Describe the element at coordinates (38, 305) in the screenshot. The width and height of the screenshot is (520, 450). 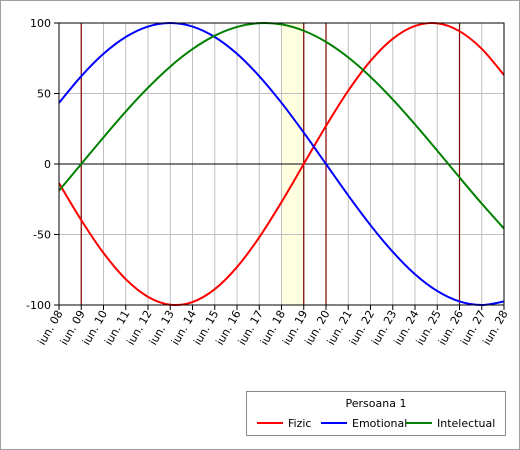
I see `y-tick-label: -100` at that location.